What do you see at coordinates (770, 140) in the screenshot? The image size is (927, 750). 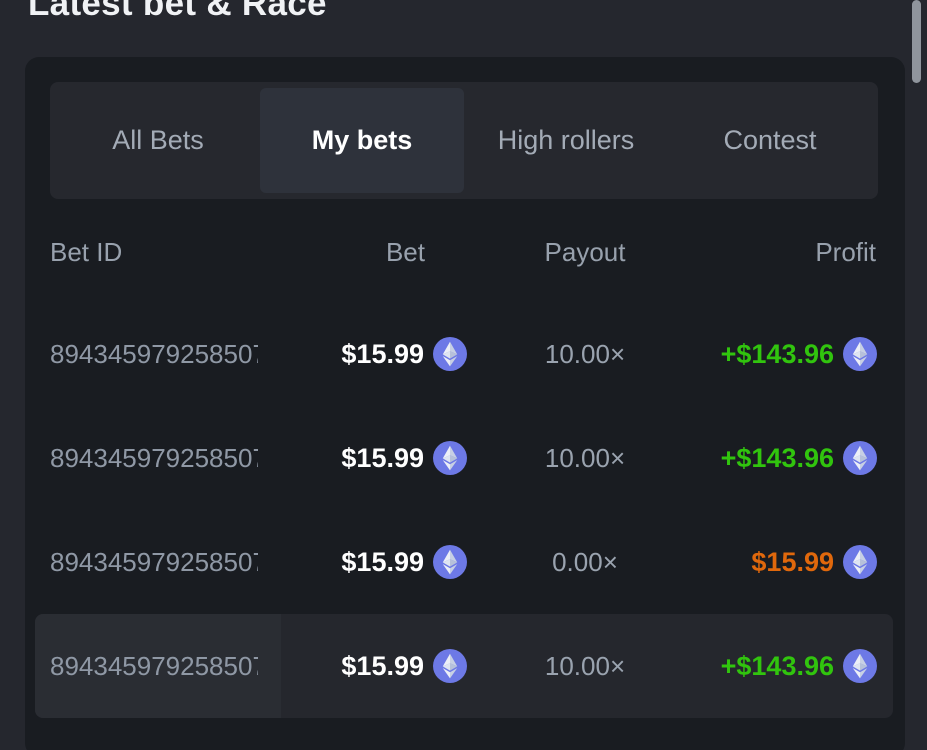 I see `tab-contest: Contest` at bounding box center [770, 140].